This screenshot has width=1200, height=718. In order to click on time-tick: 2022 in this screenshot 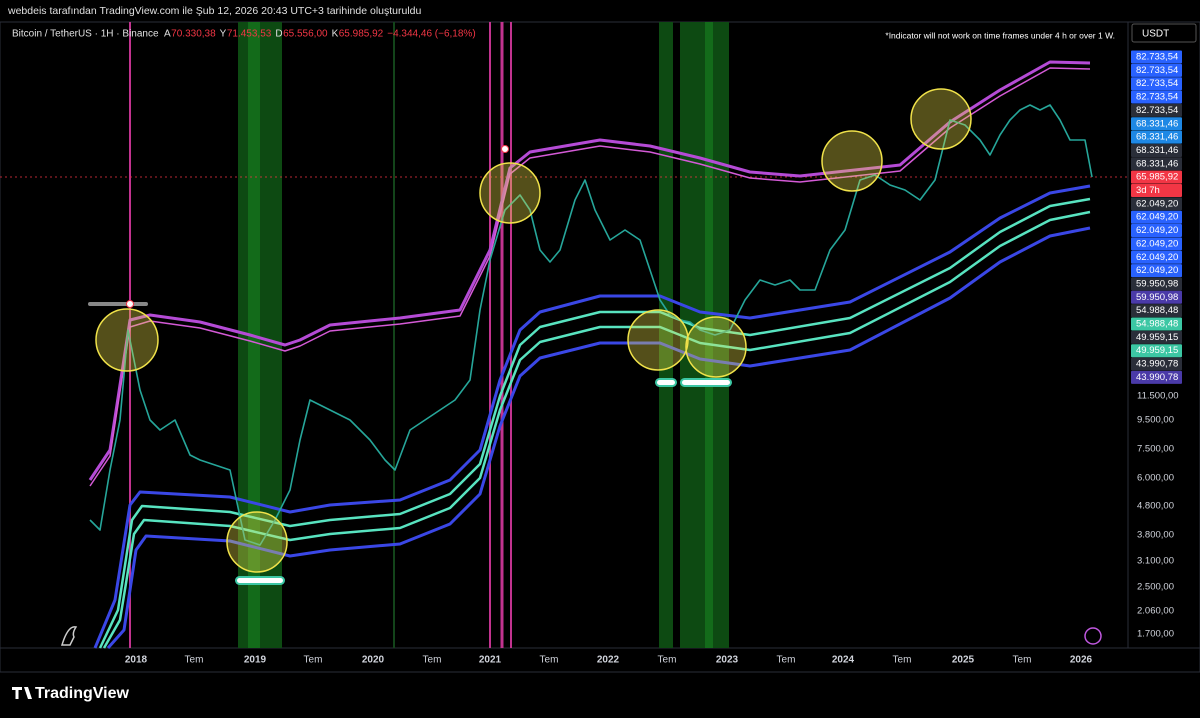, I will do `click(608, 660)`.